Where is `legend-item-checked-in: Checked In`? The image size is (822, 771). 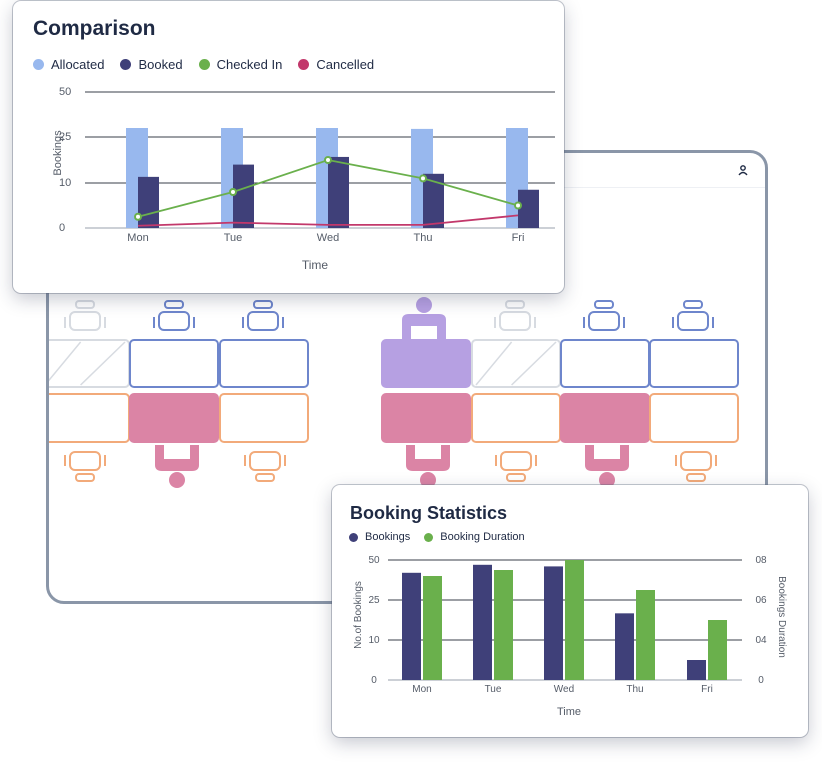
legend-item-checked-in: Checked In is located at coordinates (240, 64).